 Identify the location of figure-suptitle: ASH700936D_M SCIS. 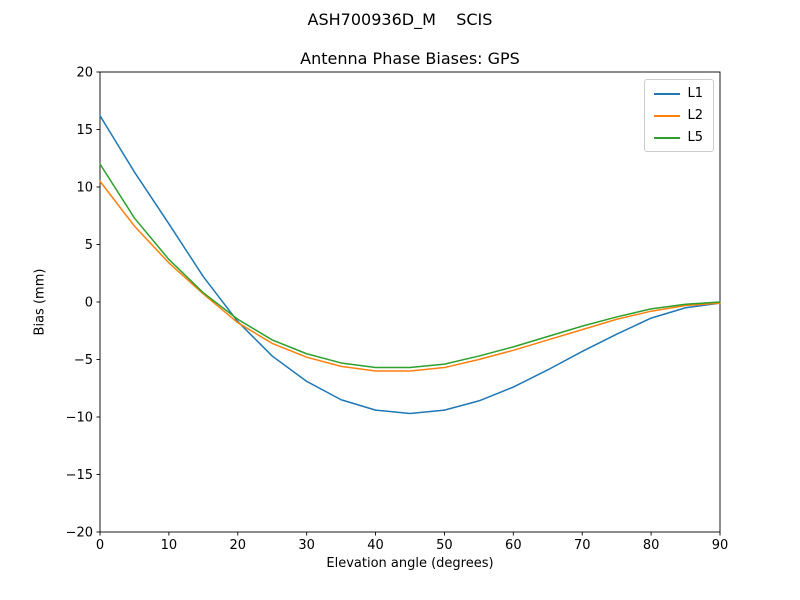
(400, 19).